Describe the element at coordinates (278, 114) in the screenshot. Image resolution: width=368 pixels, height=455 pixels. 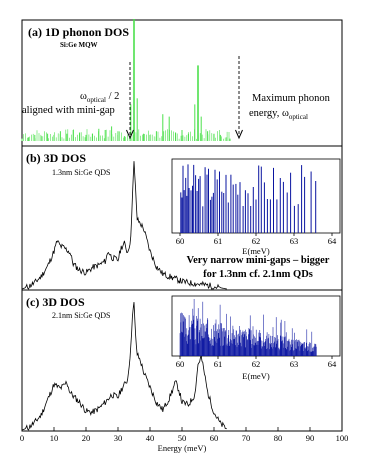
I see `annotation-max-phonon-line2: energy, ωoptical` at that location.